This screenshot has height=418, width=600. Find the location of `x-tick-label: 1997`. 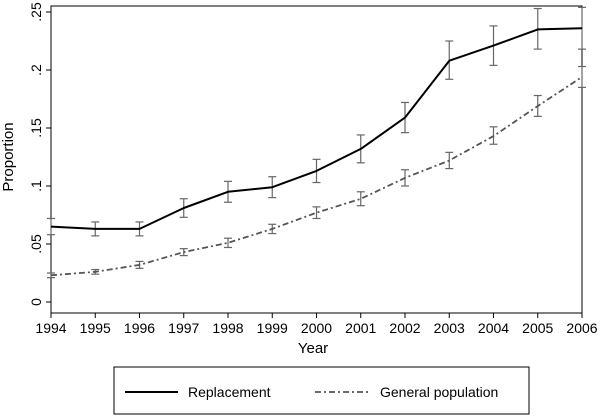

x-tick-label: 1997 is located at coordinates (183, 328).